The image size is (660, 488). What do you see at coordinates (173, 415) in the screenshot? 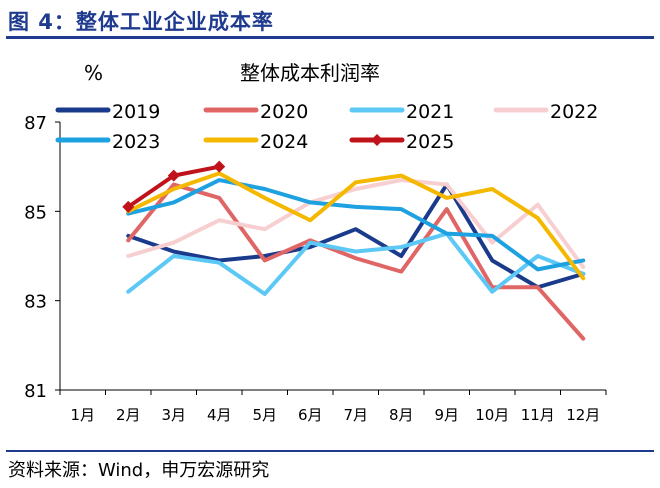
I see `x-tick-label: 3月` at bounding box center [173, 415].